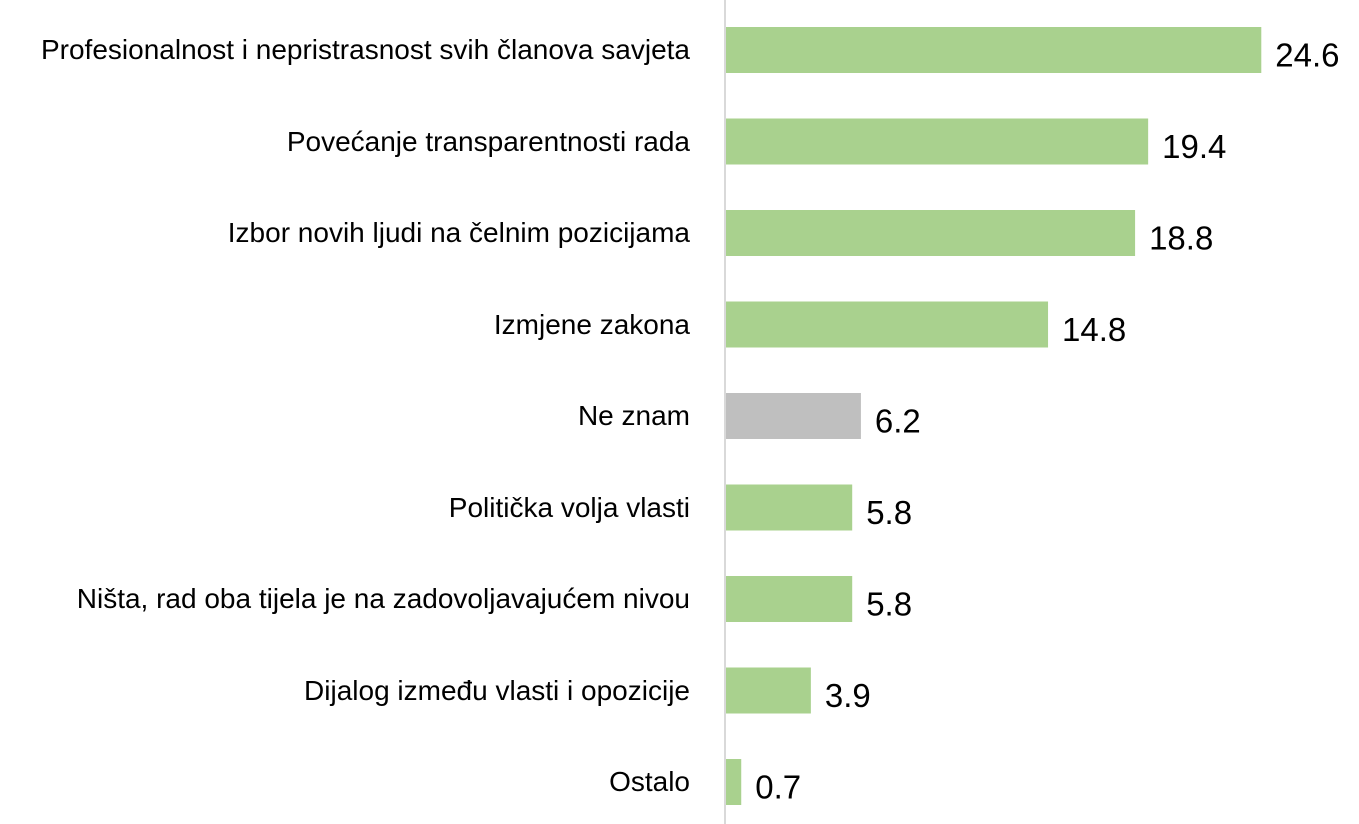  I want to click on category-label: Dijalog između vlasti i opozicije, so click(497, 690).